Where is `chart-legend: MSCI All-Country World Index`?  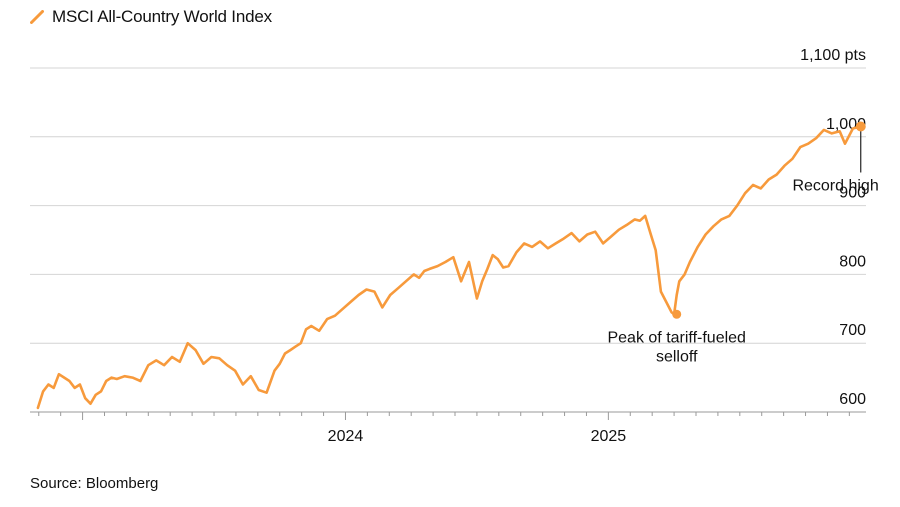
chart-legend: MSCI All-Country World Index is located at coordinates (151, 17).